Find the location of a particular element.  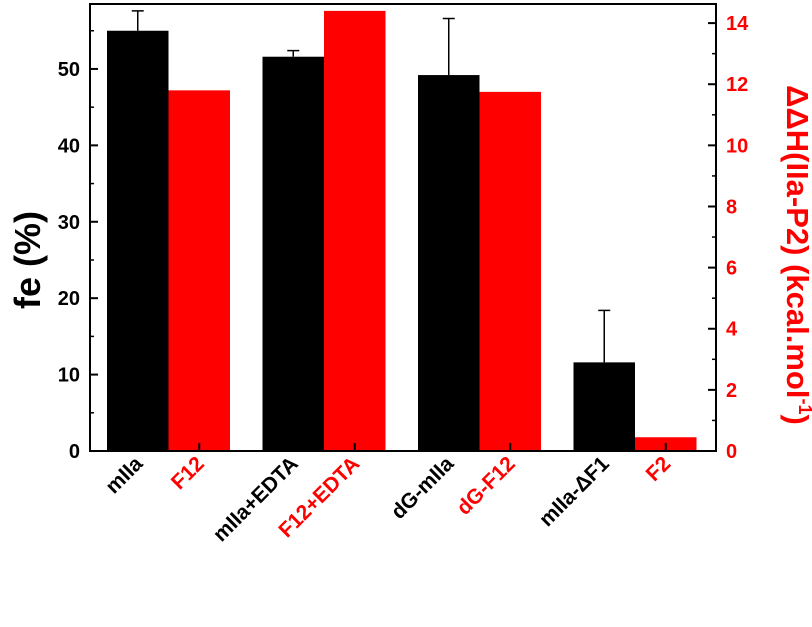

category-label-red: dG-F12 is located at coordinates (485, 485).